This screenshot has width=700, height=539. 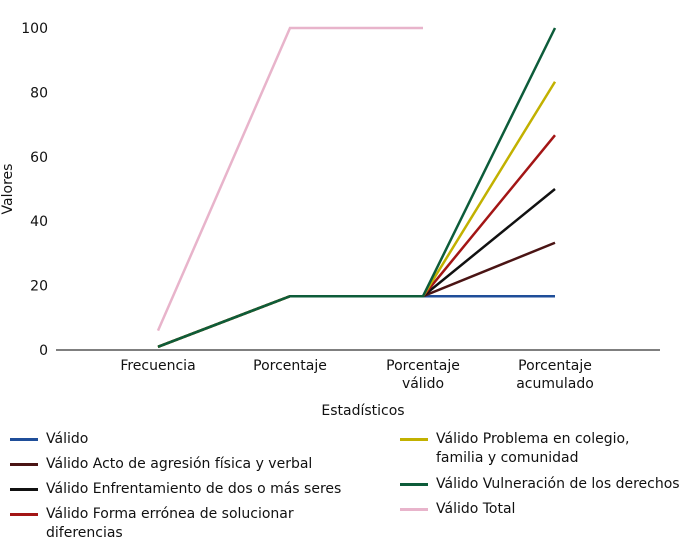 I want to click on legend-label: Válido Vulneración de los derechos, so click(x=558, y=484).